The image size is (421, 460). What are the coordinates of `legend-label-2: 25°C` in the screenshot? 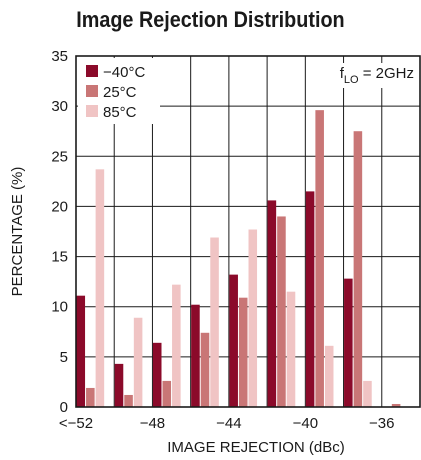 It's located at (120, 92).